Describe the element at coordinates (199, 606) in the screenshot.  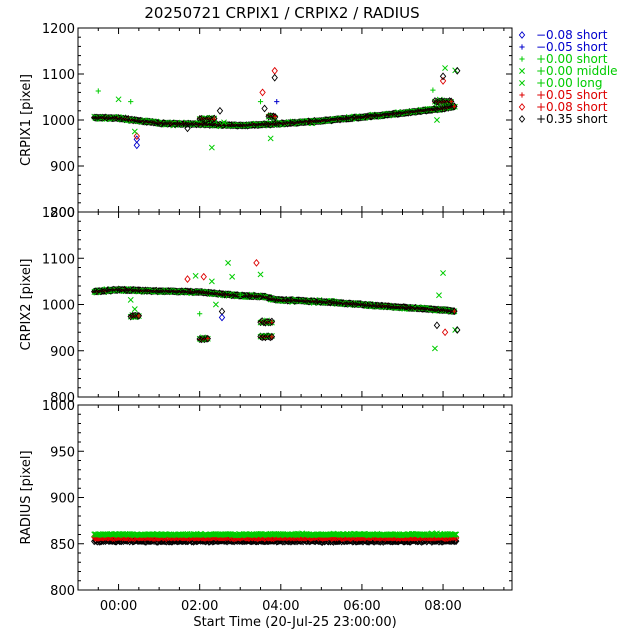
I see `x-tick-label: 02:00` at that location.